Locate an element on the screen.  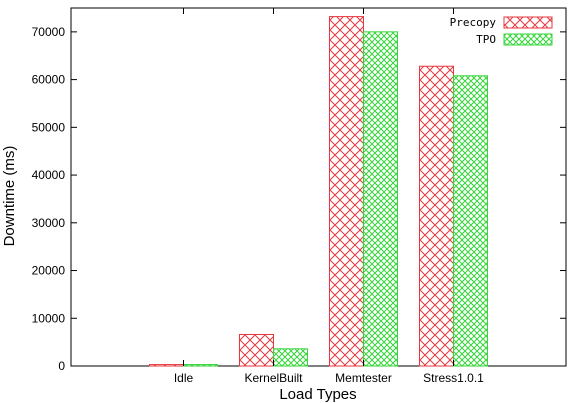
y-axis-title: Downtime (ms) is located at coordinates (9, 196).